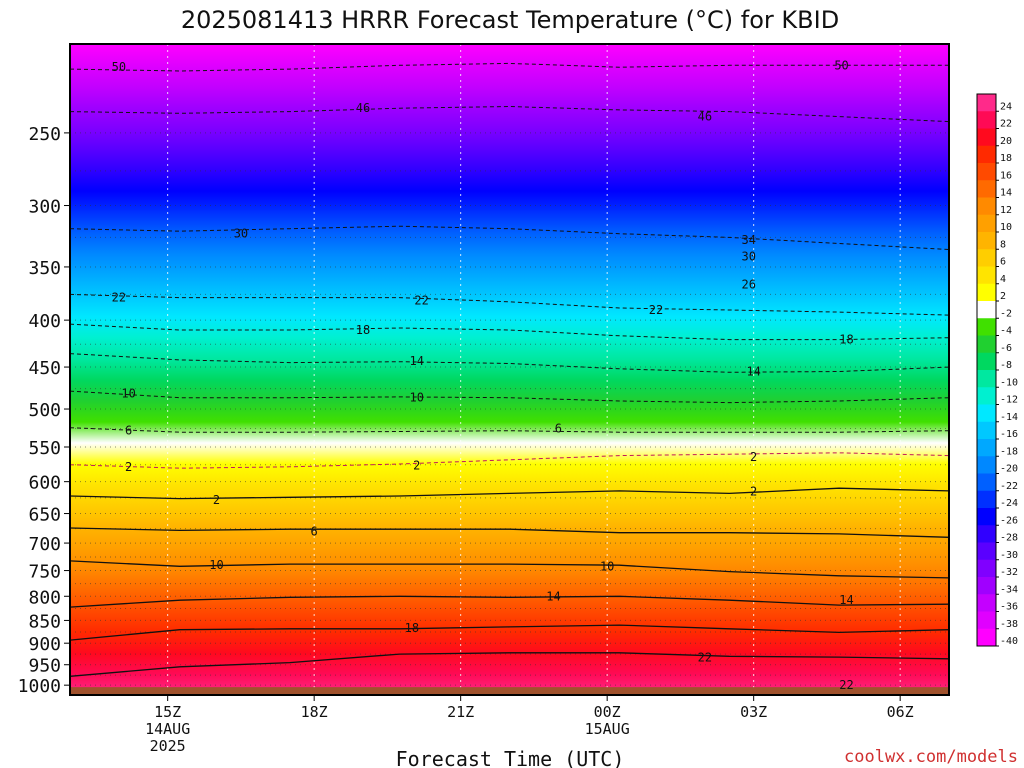  Describe the element at coordinates (510, 757) in the screenshot. I see `x-axis-label: Forecast Time (UTC)` at that location.